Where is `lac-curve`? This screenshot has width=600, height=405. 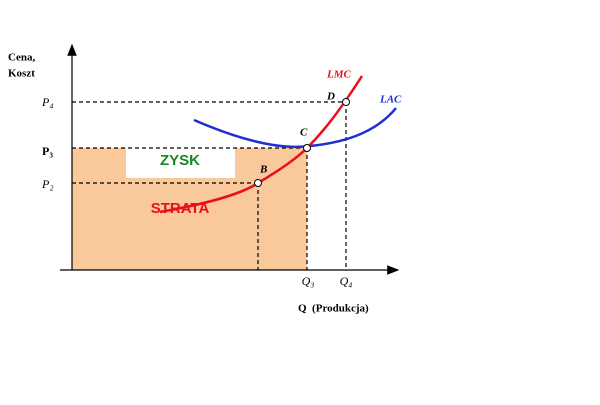 lac-curve is located at coordinates (295, 128).